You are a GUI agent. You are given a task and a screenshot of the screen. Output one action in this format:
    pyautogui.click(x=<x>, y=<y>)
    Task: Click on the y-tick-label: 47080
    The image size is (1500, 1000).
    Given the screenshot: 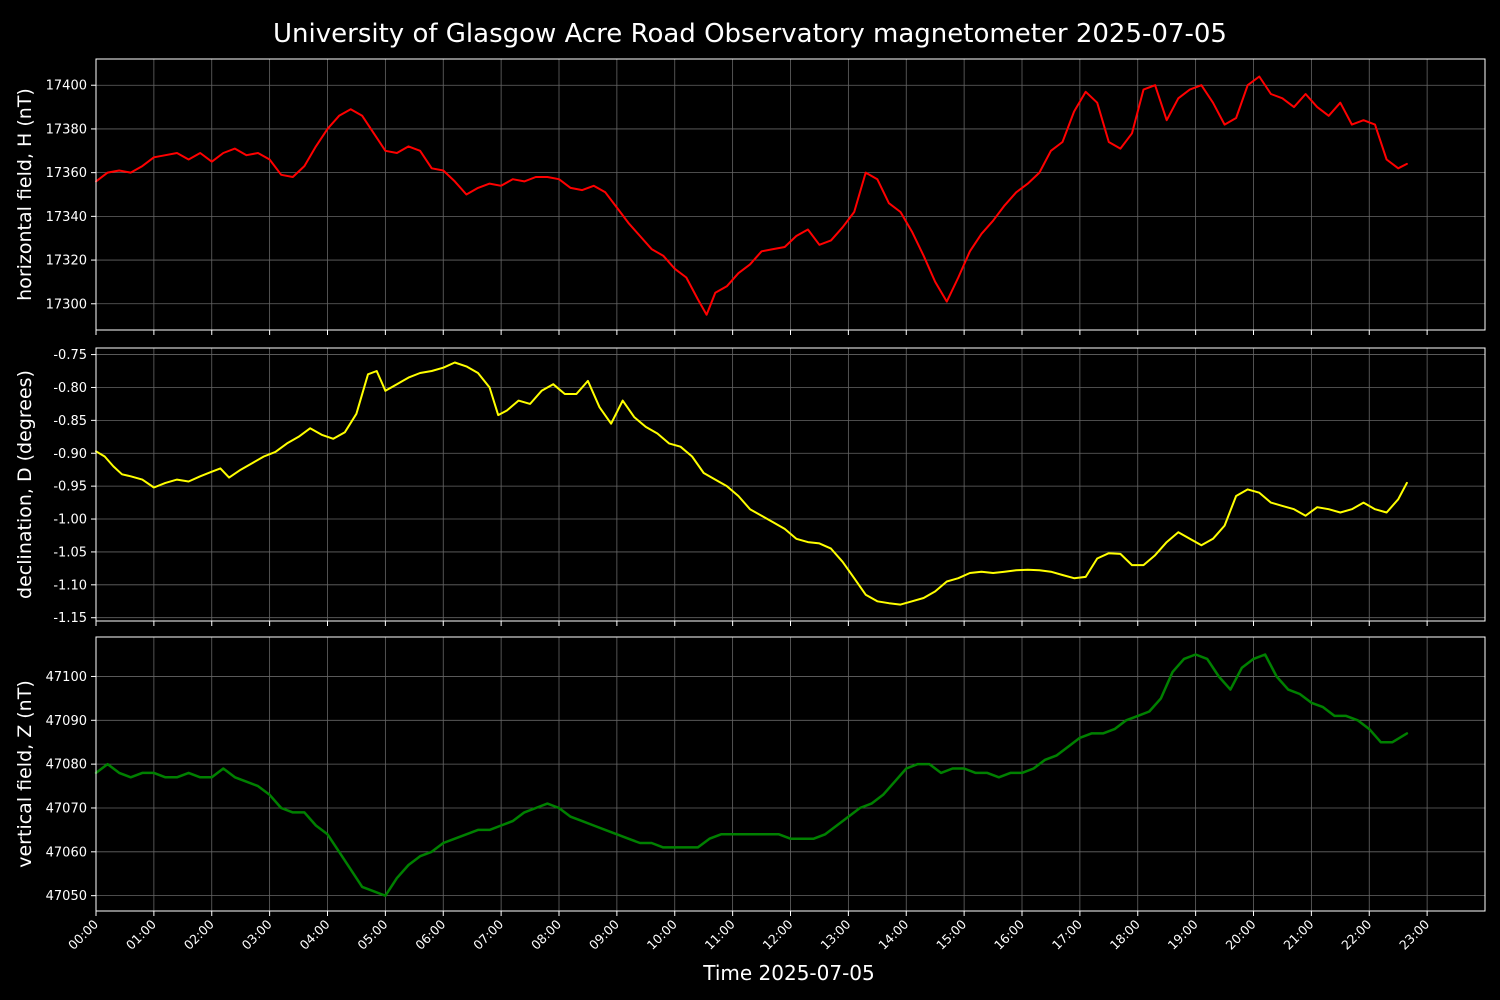 What is the action you would take?
    pyautogui.click(x=66, y=765)
    